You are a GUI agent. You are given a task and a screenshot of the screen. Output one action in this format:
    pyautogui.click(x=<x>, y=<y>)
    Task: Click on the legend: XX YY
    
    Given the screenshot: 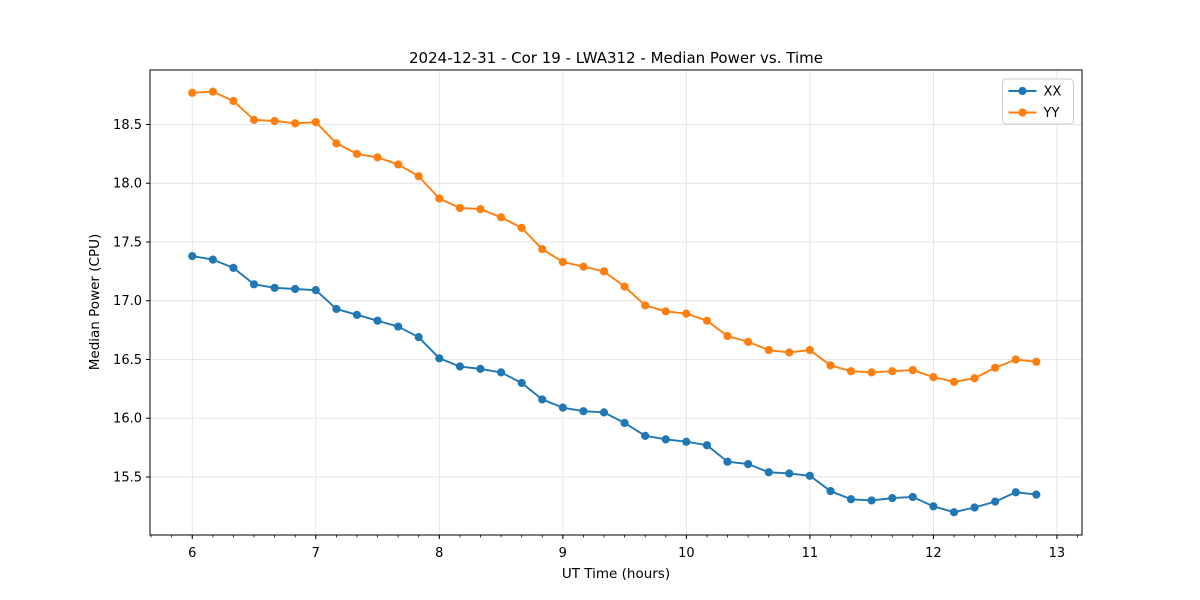 What is the action you would take?
    pyautogui.click(x=1038, y=101)
    